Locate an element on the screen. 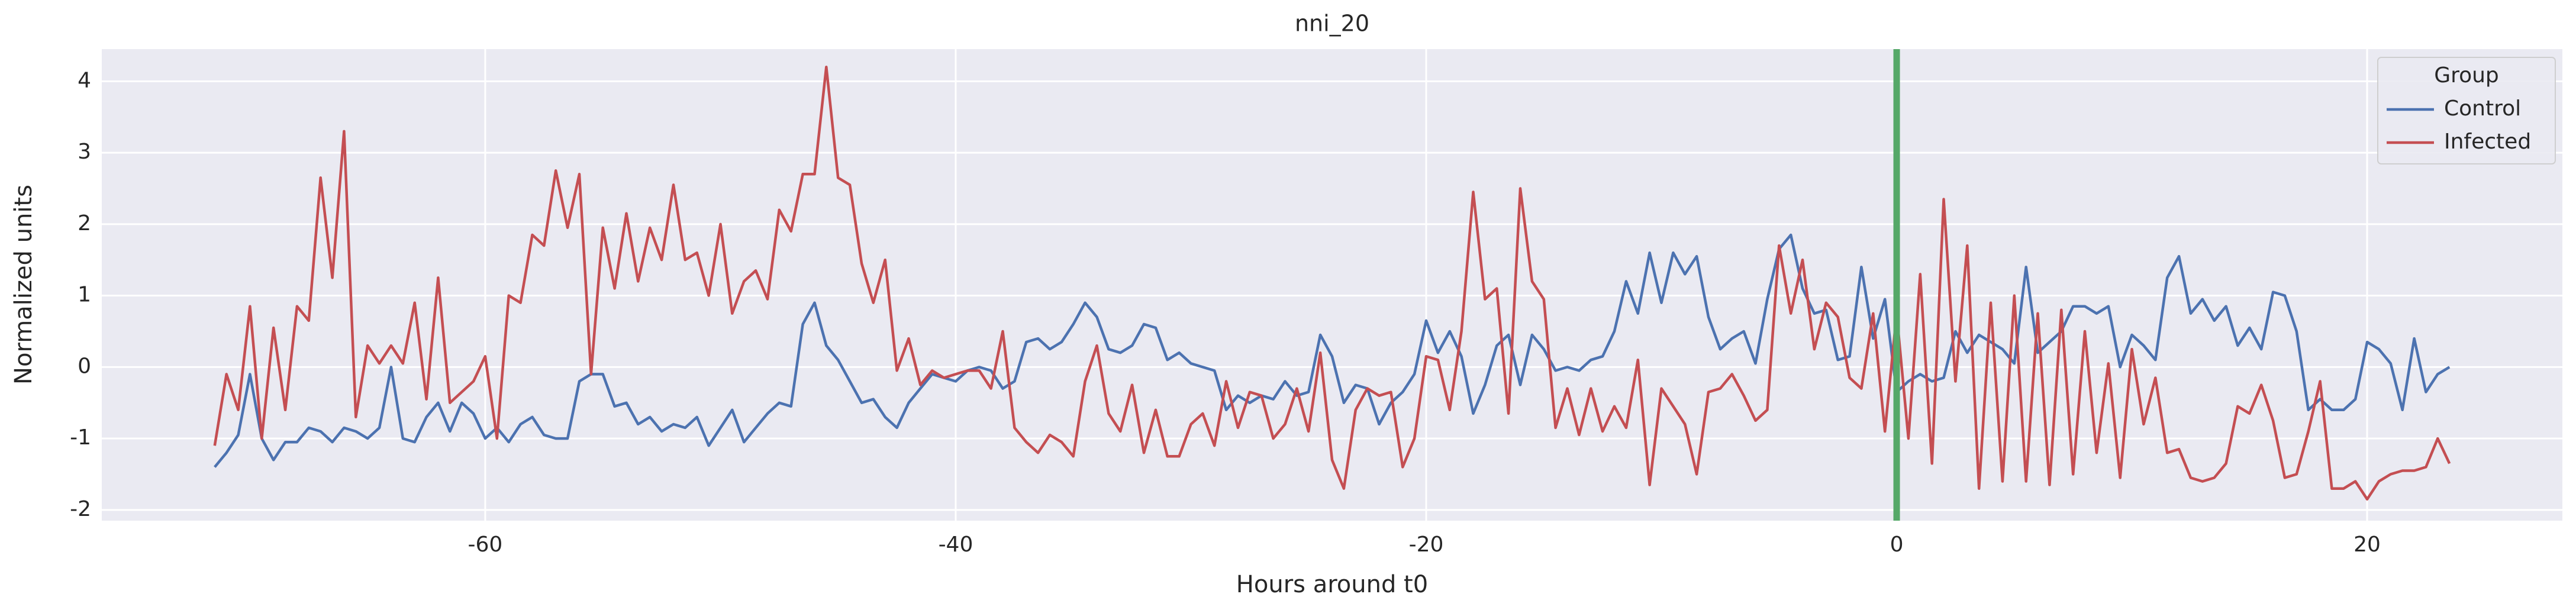  x-tick-label: -20 is located at coordinates (1426, 544).